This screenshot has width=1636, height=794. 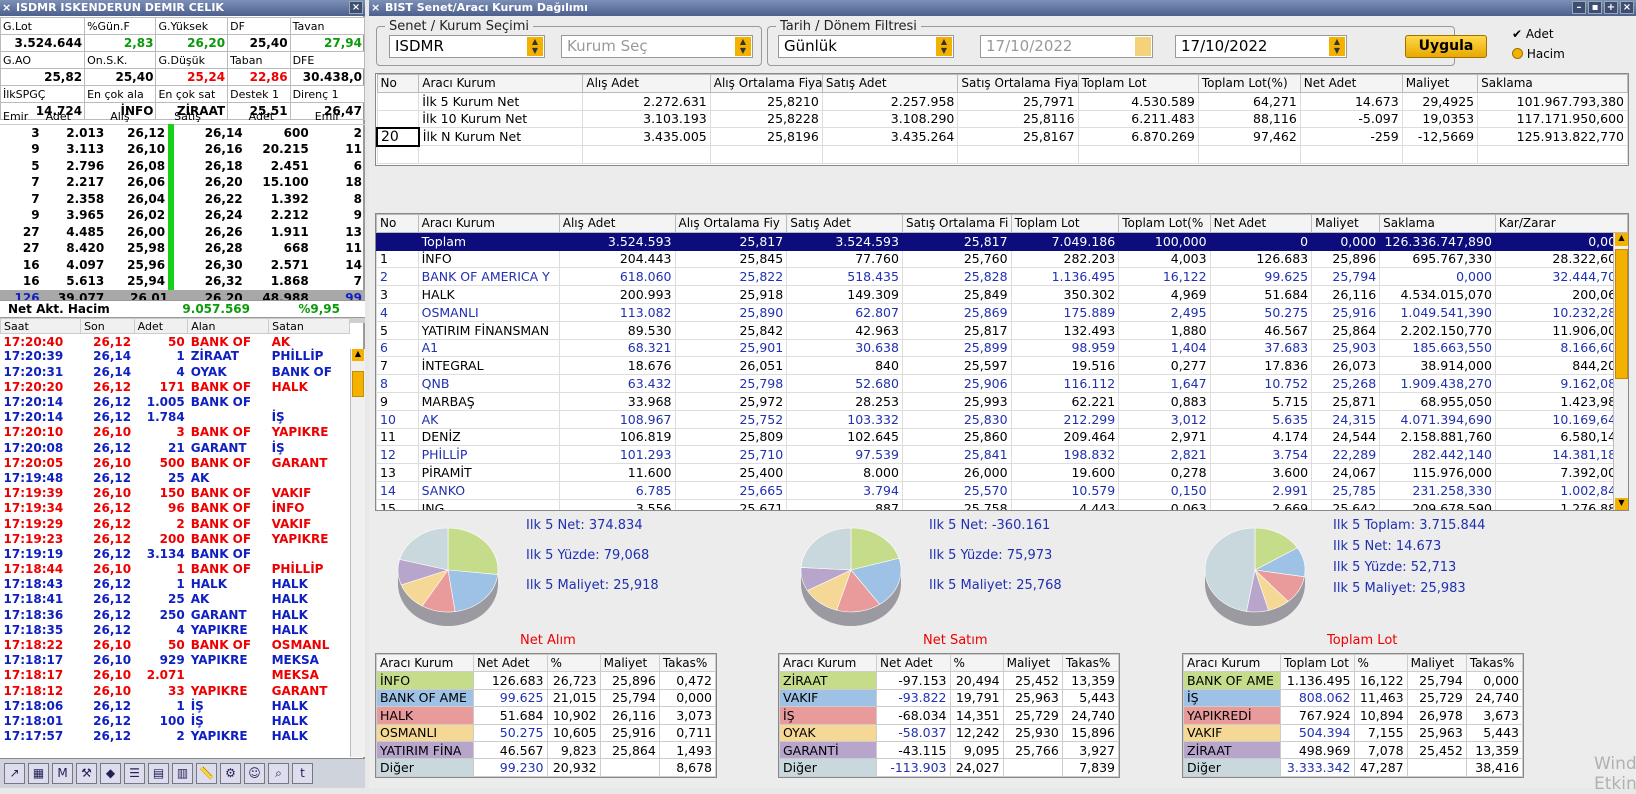 What do you see at coordinates (175, 553) in the screenshot?
I see `trade-row: 17:19:19 26,12 3.134 BANK OF` at bounding box center [175, 553].